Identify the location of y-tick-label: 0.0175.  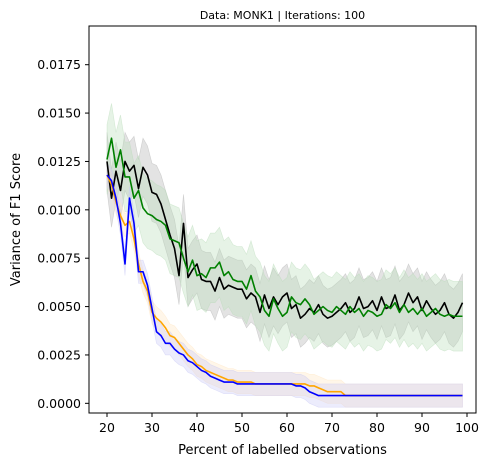
(59, 64).